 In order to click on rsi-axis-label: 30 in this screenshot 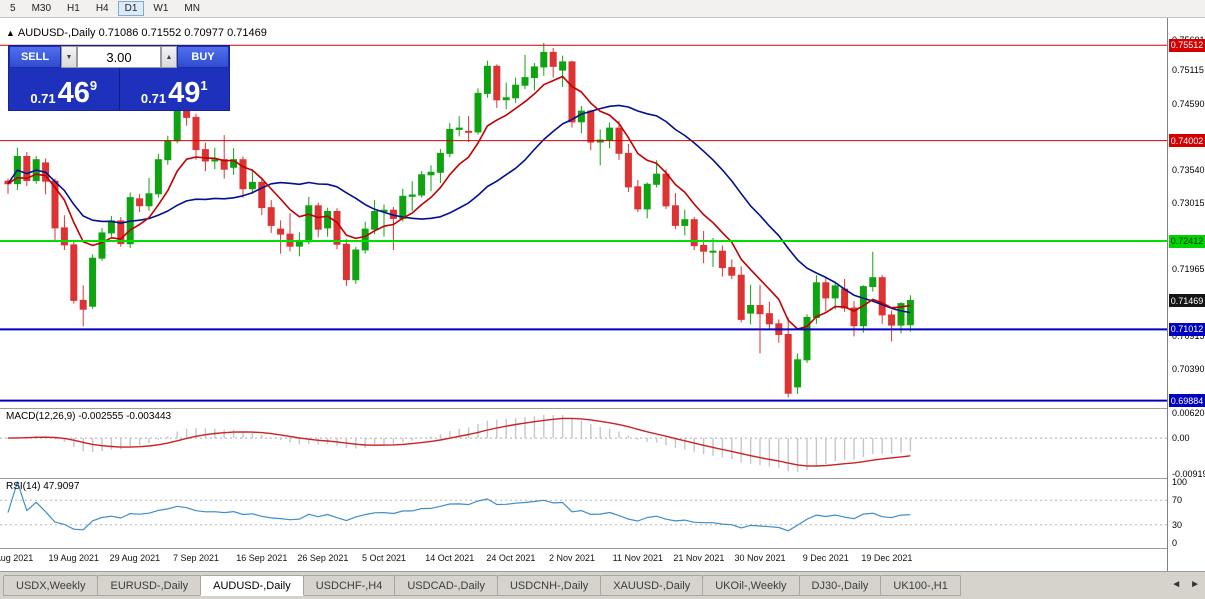, I will do `click(1177, 524)`.